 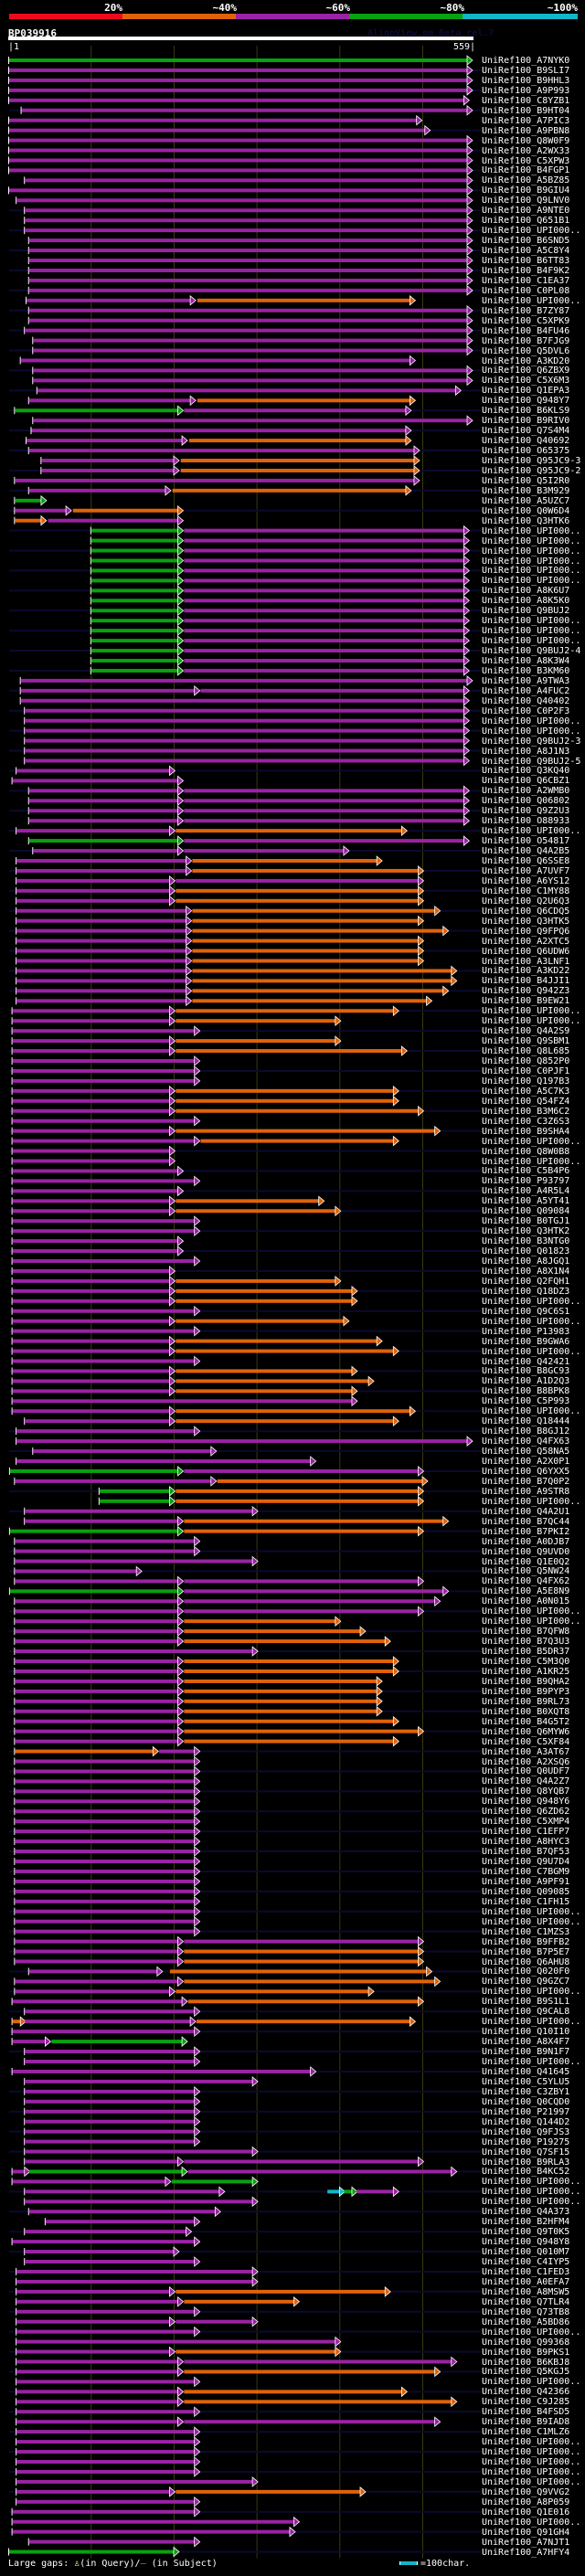 What do you see at coordinates (526, 431) in the screenshot?
I see `hit-label: UniRef100_Q7S4M4` at bounding box center [526, 431].